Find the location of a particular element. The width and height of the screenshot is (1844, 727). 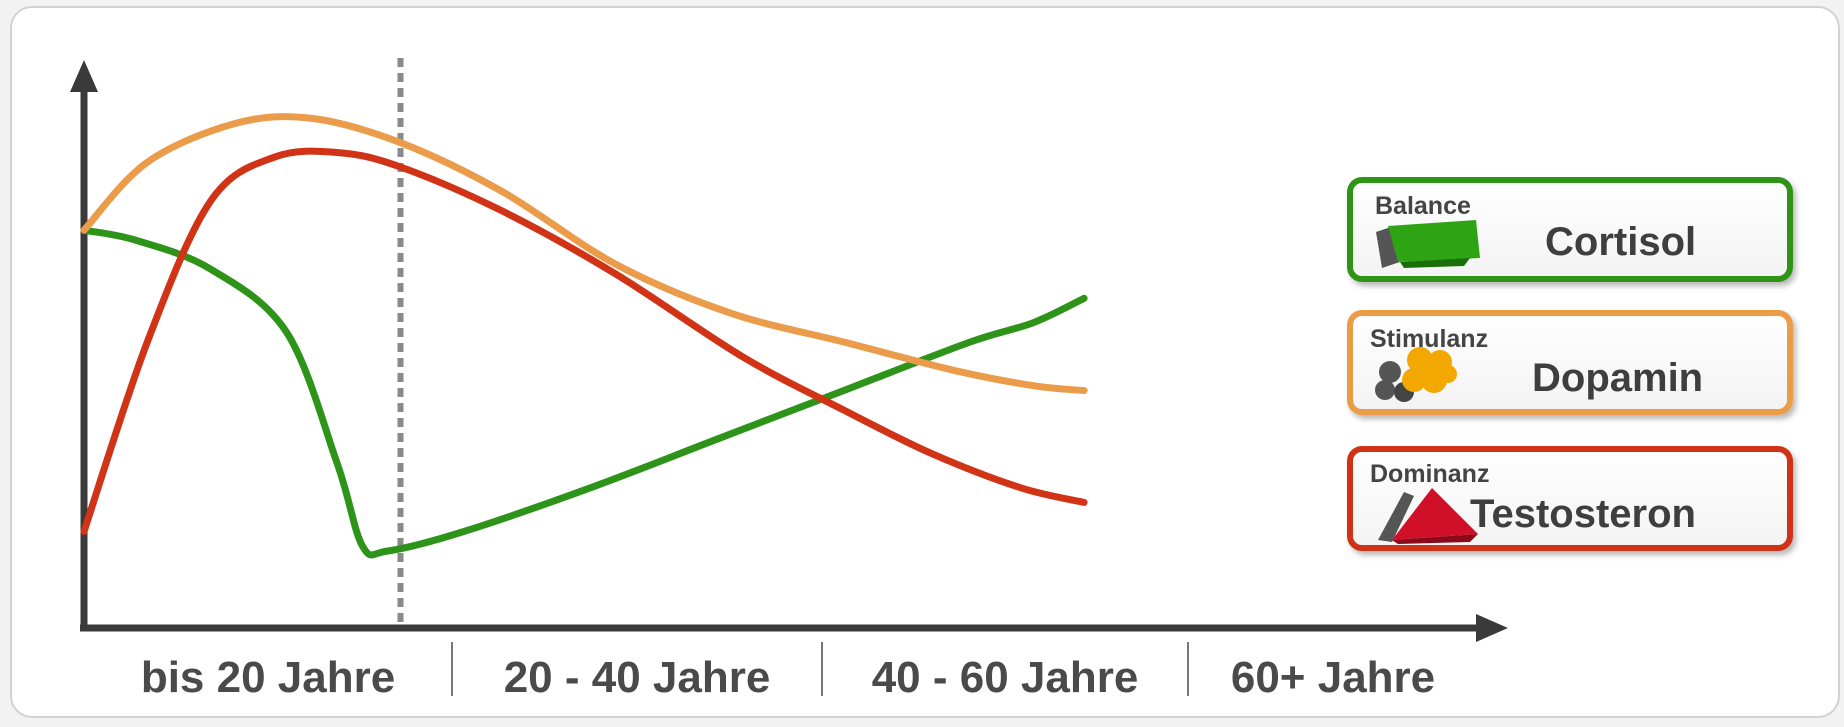

balance-flag-icon is located at coordinates (1428, 244).